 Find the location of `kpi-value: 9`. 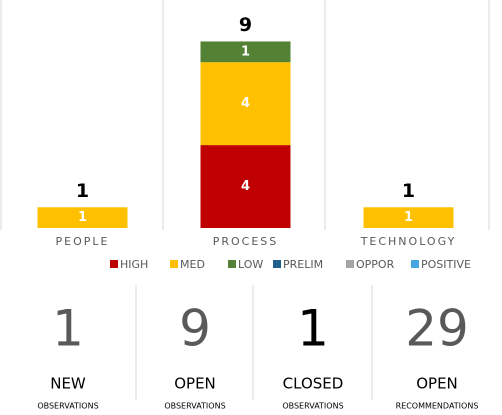

kpi-value: 9 is located at coordinates (195, 329).